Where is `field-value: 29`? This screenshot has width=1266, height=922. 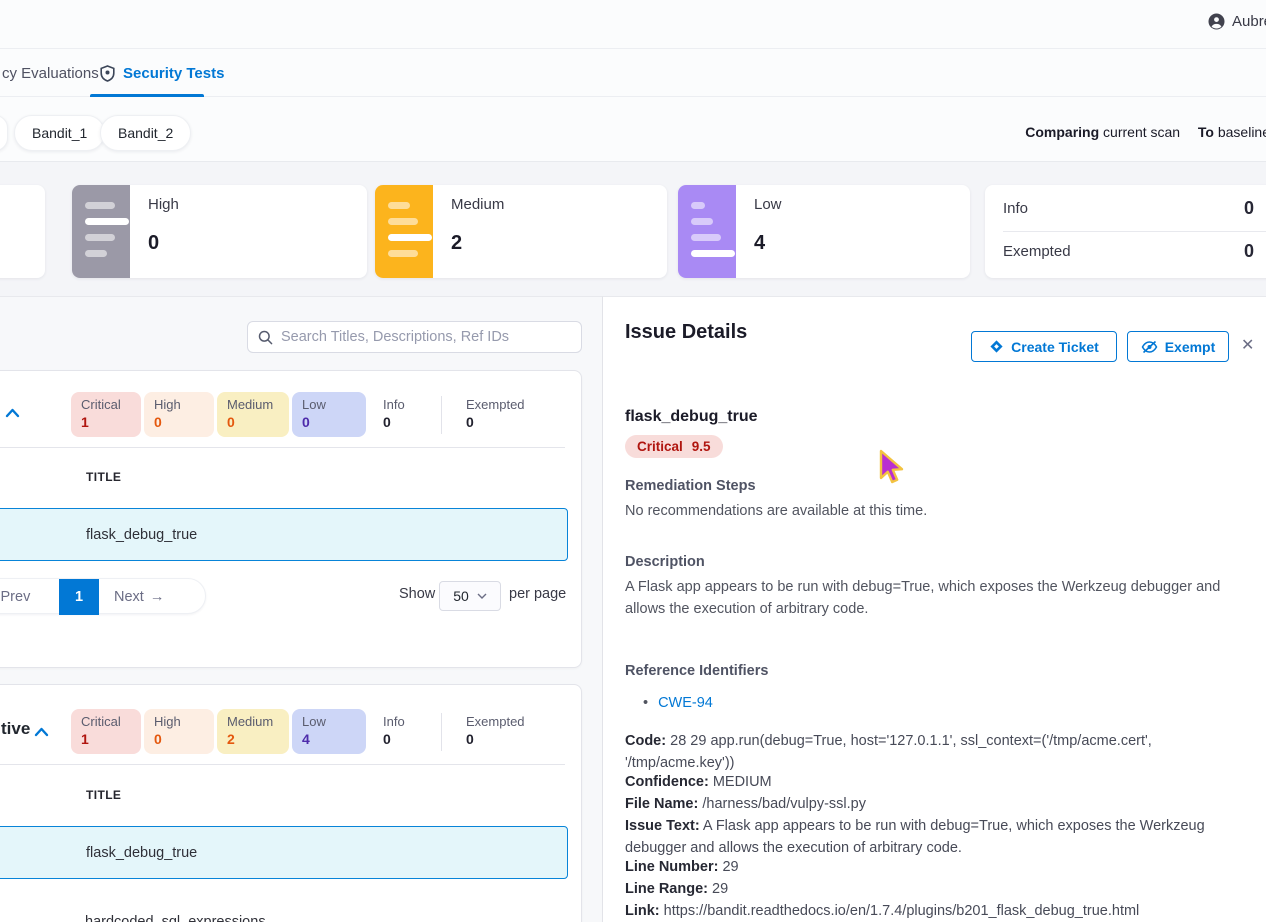 field-value: 29 is located at coordinates (730, 867).